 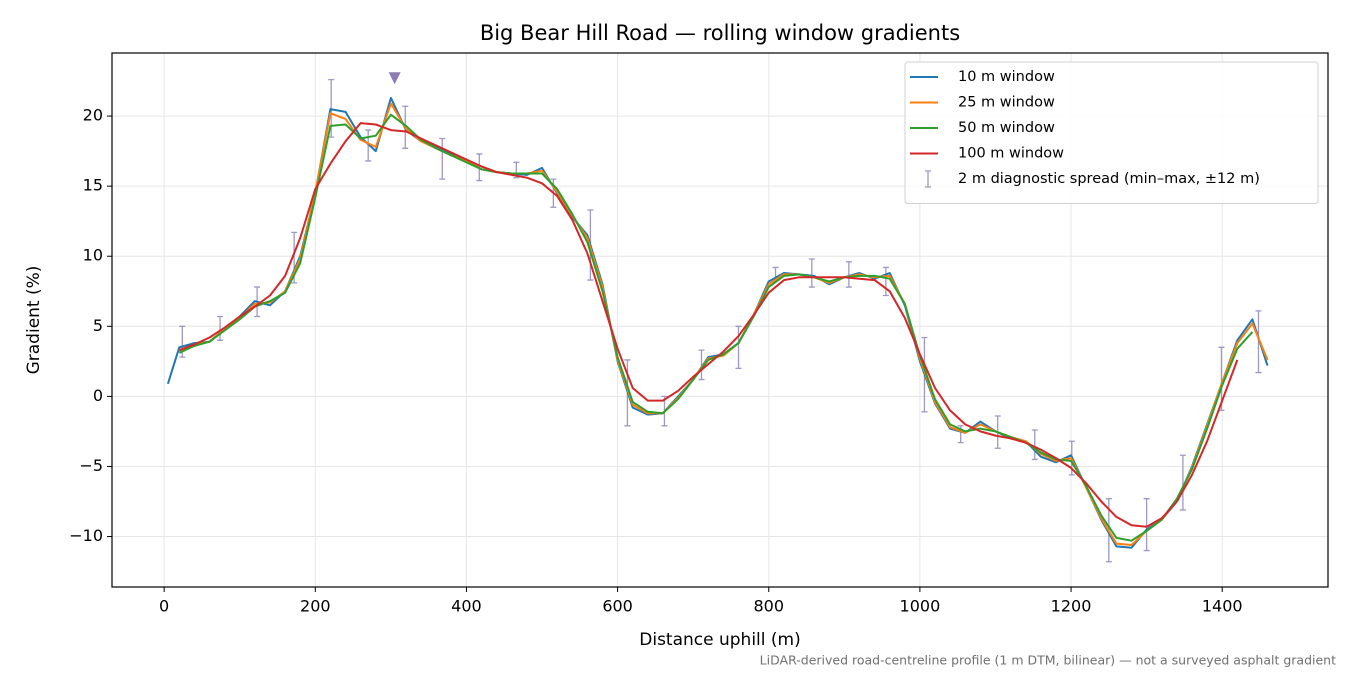 I want to click on y-tick-label: 15, so click(x=93, y=185).